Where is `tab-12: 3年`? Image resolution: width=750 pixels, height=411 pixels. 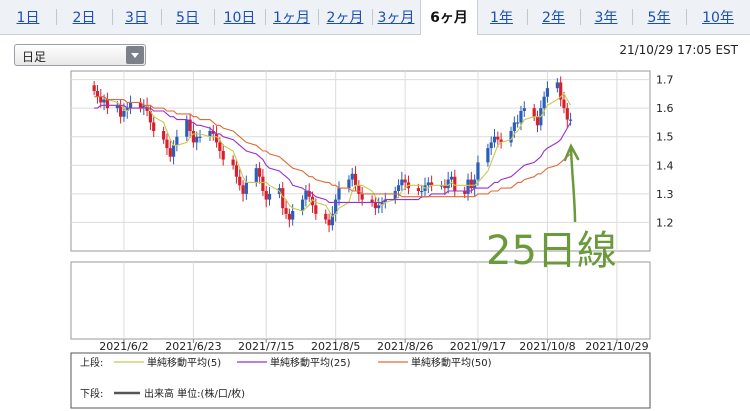
tab-12: 3年 is located at coordinates (606, 18).